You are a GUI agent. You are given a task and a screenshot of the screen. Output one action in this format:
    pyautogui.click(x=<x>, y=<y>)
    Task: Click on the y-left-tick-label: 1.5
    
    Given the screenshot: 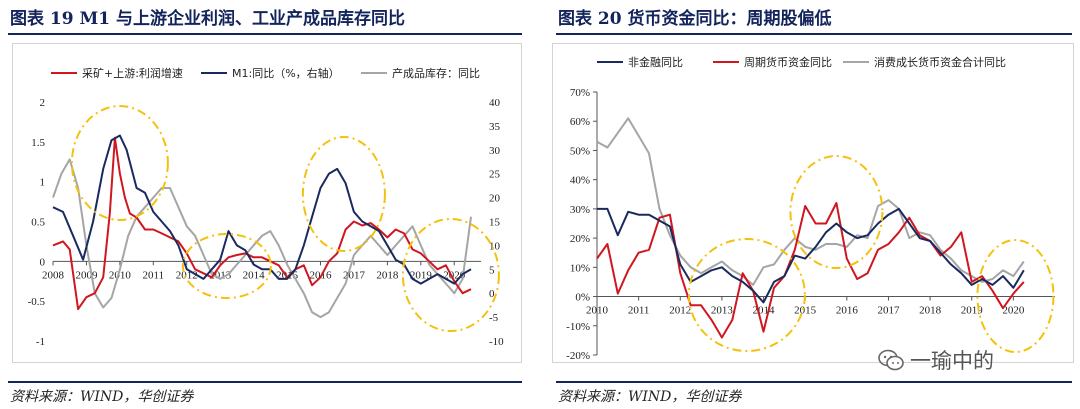 What is the action you would take?
    pyautogui.click(x=38, y=143)
    